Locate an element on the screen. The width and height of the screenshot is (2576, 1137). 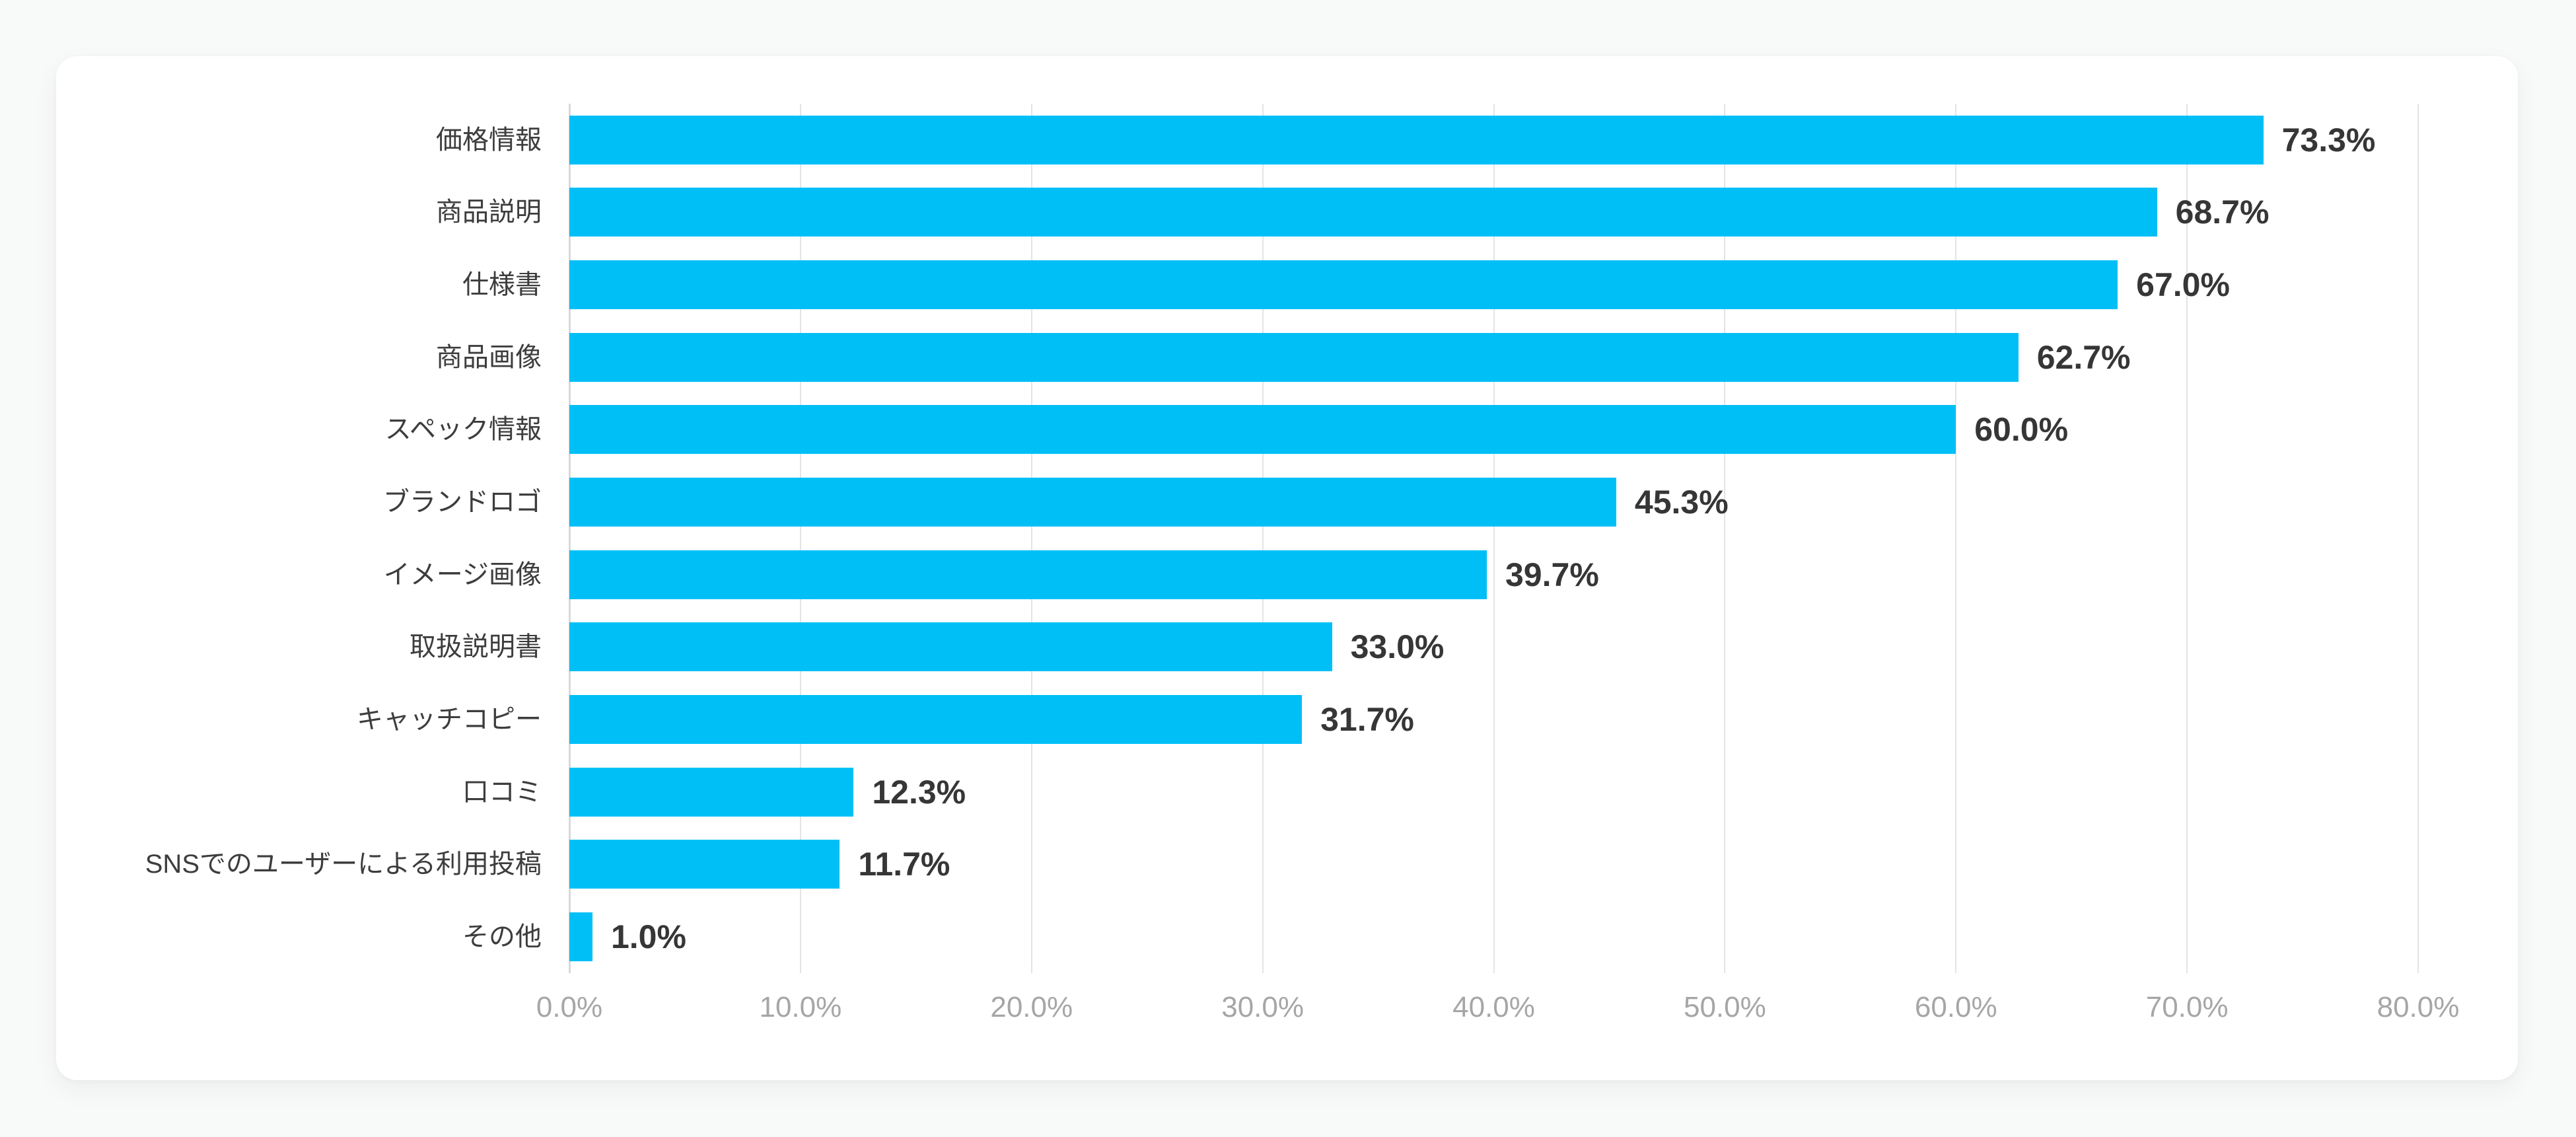
value-label: 68.7% is located at coordinates (2222, 212).